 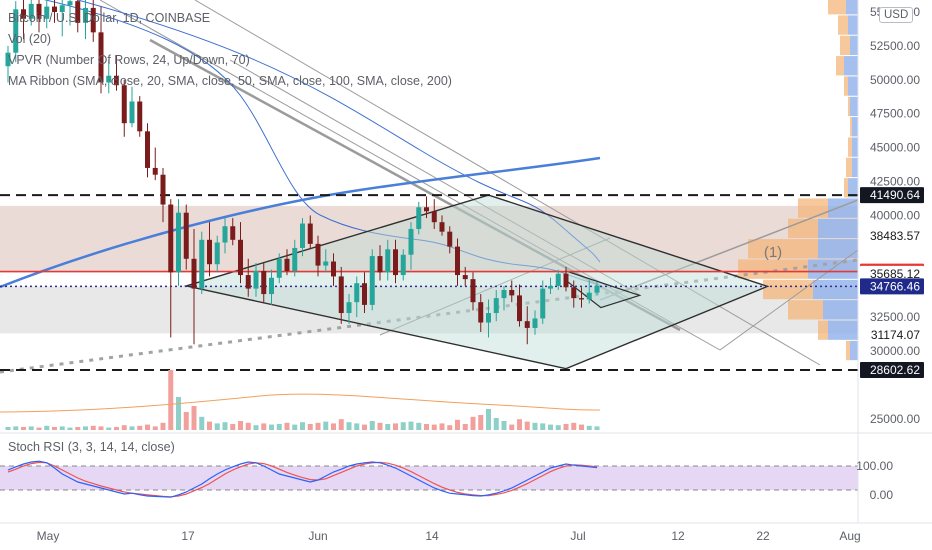 I want to click on legend-stoch-rsi: Stoch RSI (3, 3, 14, 14, close), so click(x=91, y=447).